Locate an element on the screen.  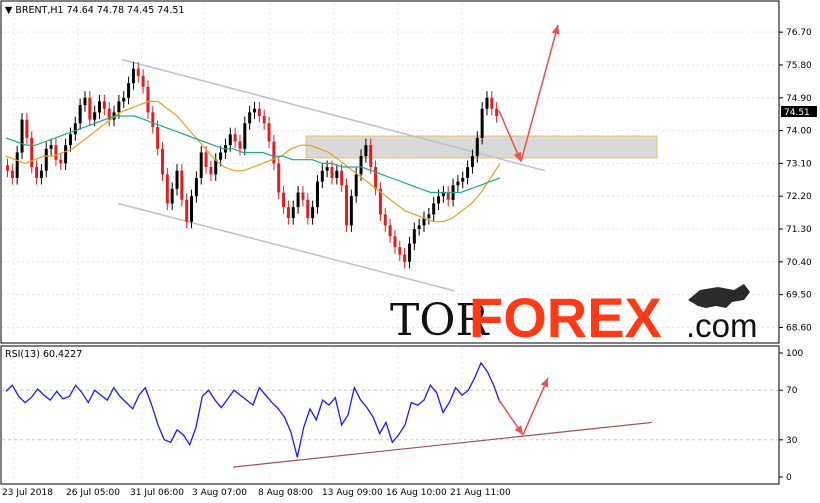
forecast-arrows-rsi is located at coordinates (523, 406).